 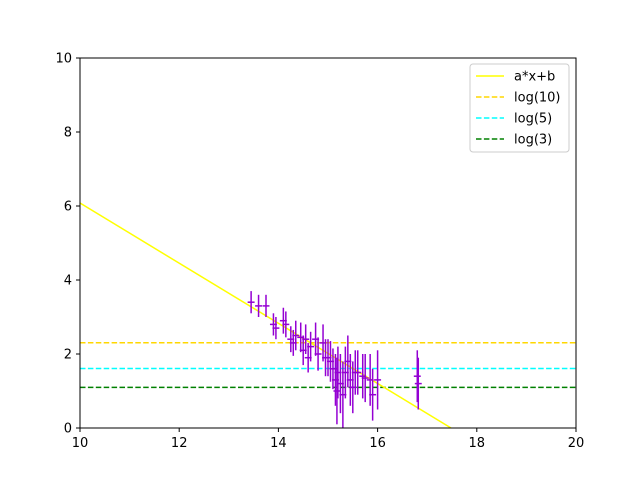 What do you see at coordinates (68, 355) in the screenshot?
I see `y-tick-label: 2` at bounding box center [68, 355].